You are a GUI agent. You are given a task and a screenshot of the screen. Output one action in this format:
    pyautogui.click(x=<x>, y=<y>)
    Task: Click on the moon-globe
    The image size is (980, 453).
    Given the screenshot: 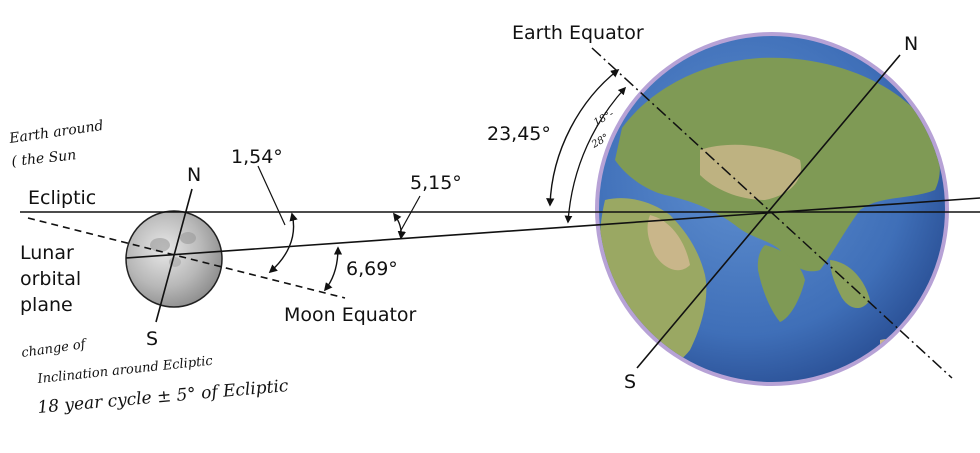 What is the action you would take?
    pyautogui.click(x=174, y=259)
    